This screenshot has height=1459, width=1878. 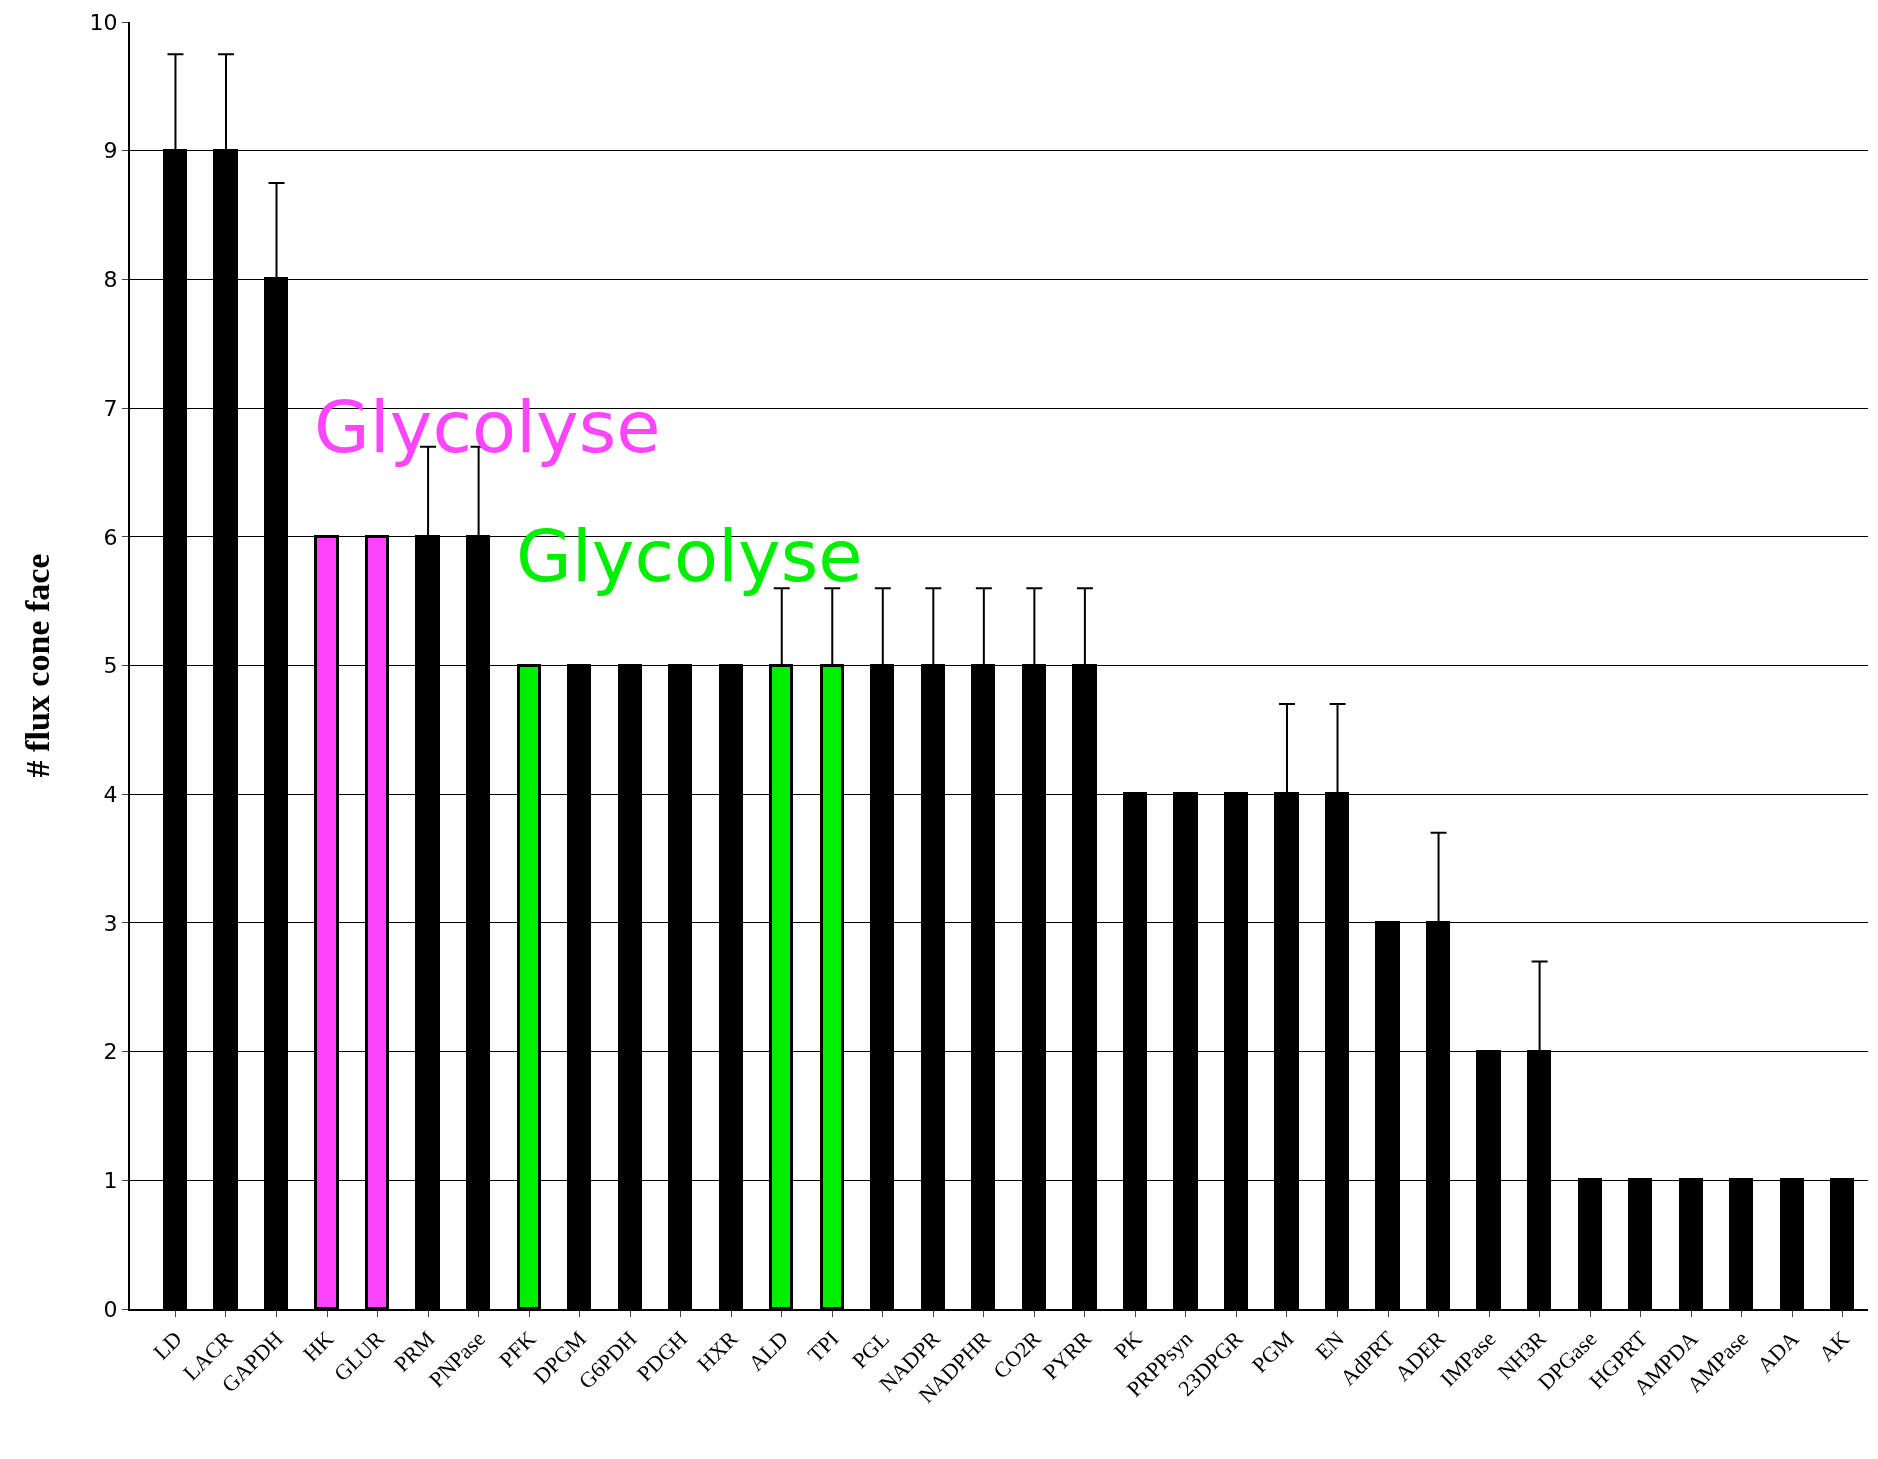 I want to click on y-tick-label: 7, so click(x=110, y=408).